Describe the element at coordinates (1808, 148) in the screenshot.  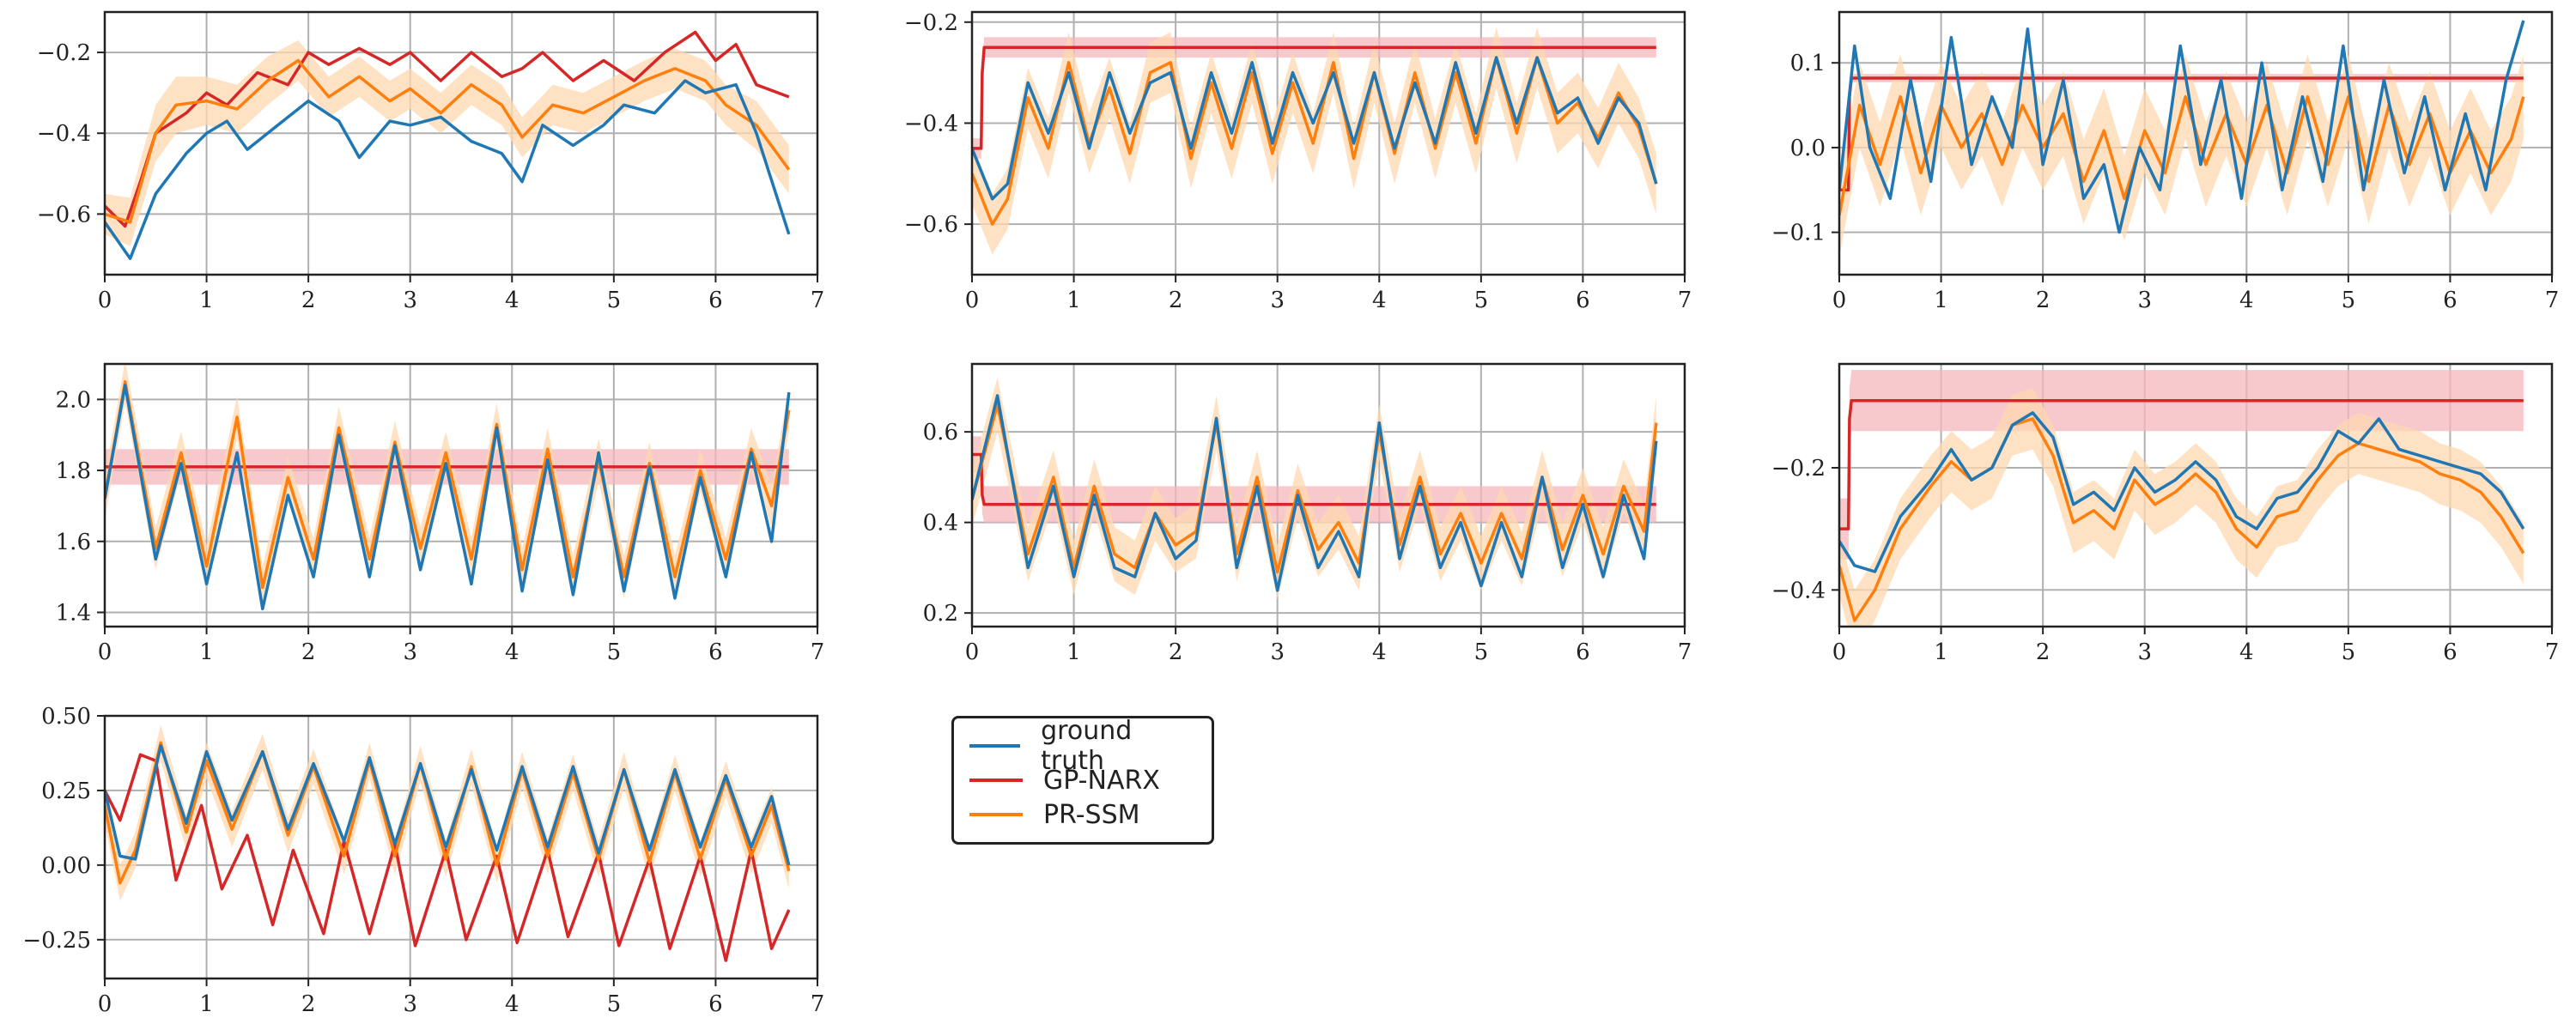
I see `y-tick-label: 0.0` at that location.